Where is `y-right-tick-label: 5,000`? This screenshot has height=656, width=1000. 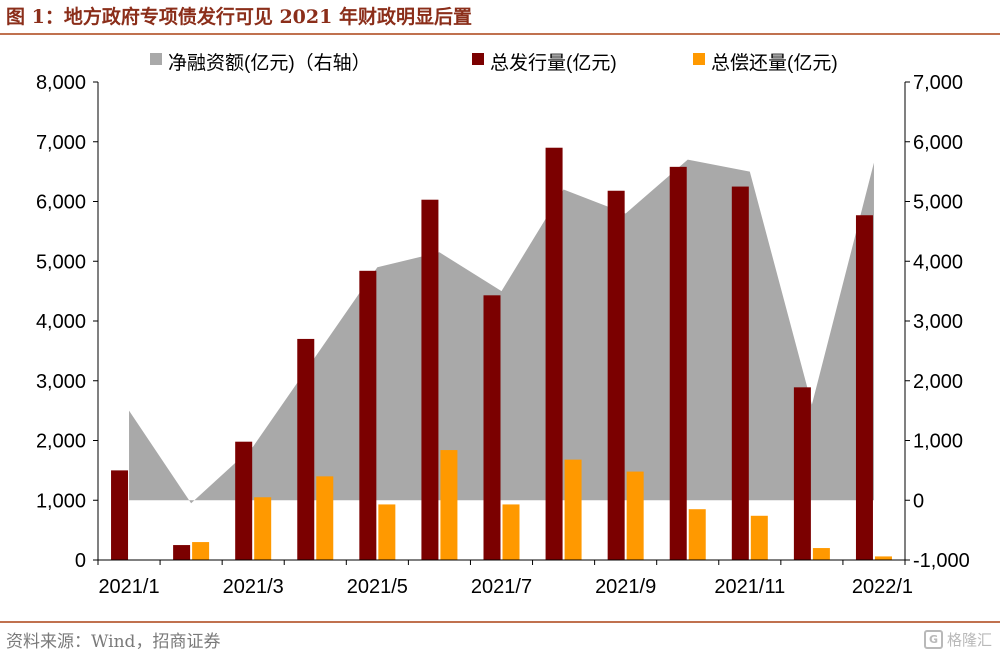 y-right-tick-label: 5,000 is located at coordinates (938, 203).